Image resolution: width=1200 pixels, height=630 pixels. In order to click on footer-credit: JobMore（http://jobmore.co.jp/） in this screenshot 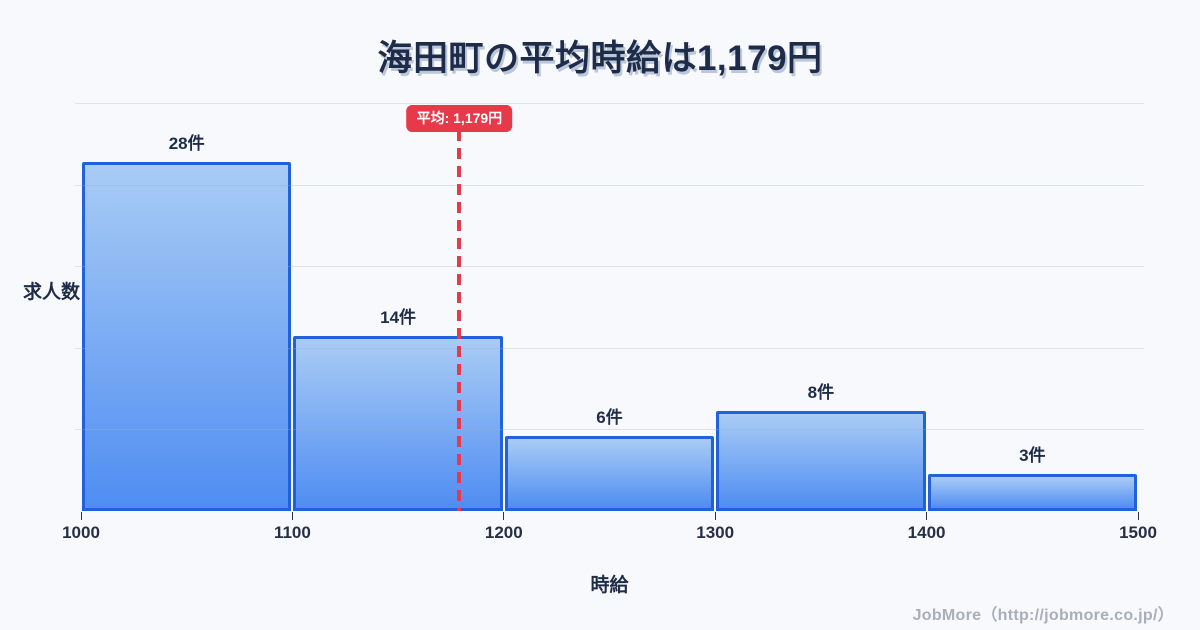, I will do `click(1043, 615)`.